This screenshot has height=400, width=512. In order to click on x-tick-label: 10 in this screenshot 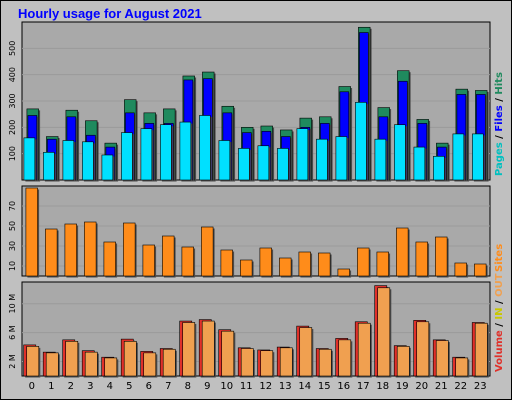, I will do `click(226, 386)`.